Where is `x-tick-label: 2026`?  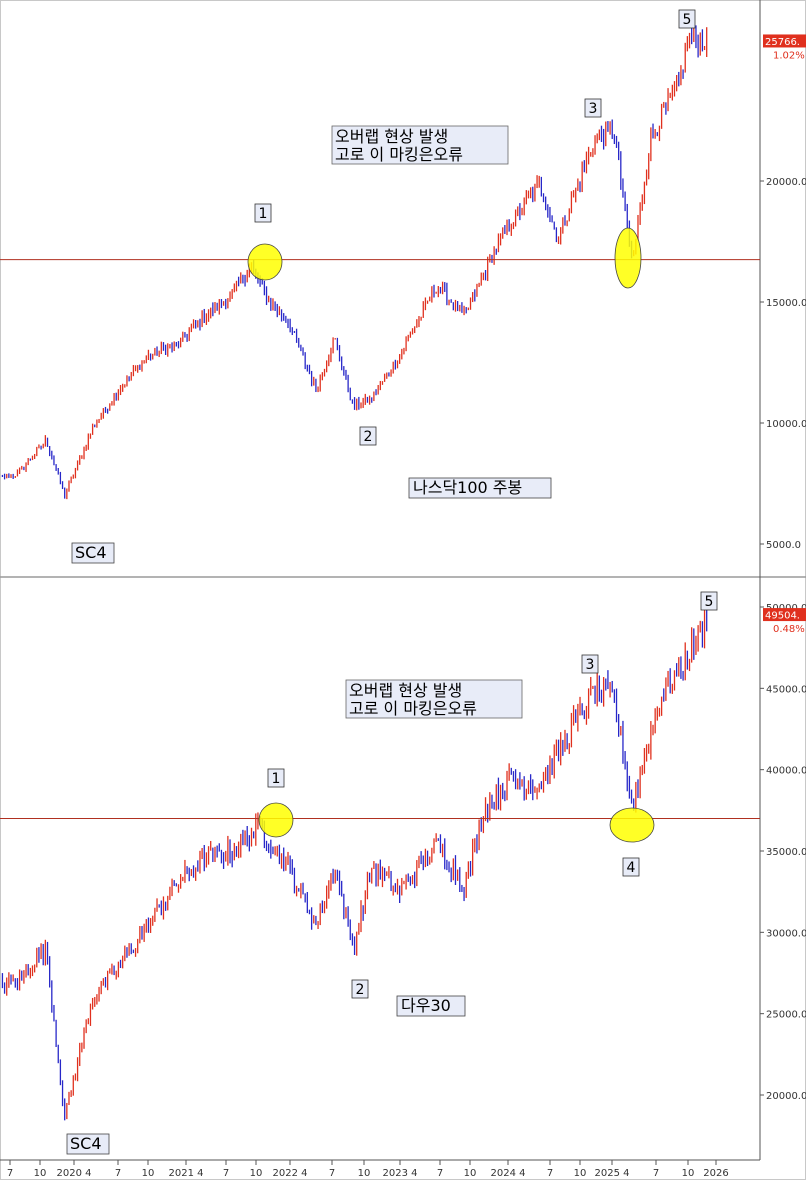 x-tick-label: 2026 is located at coordinates (715, 1173).